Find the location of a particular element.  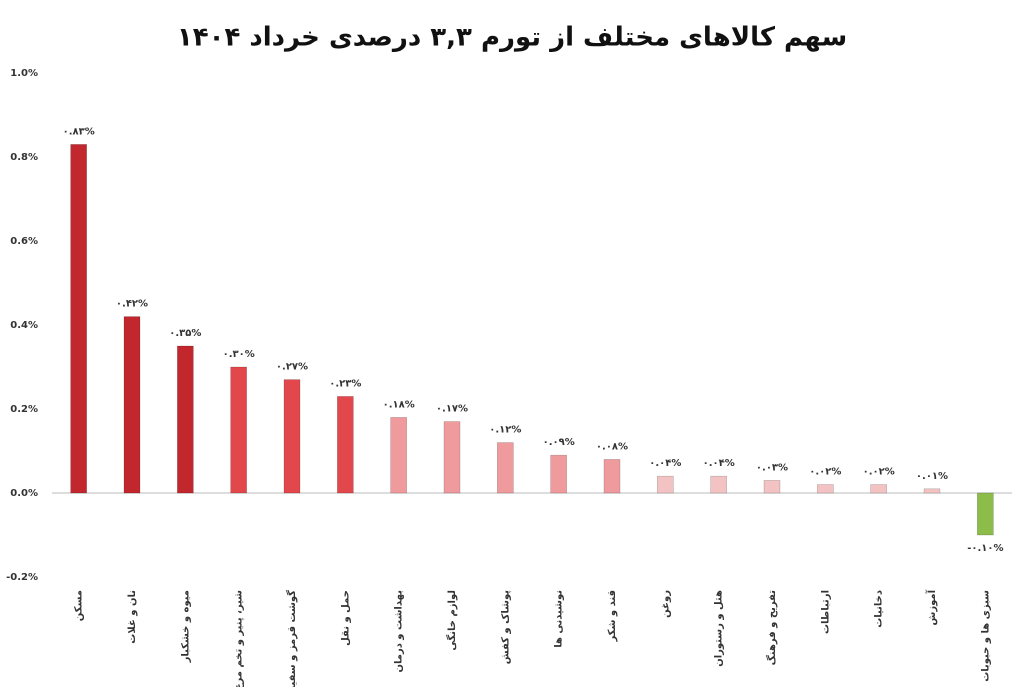

x-tick-label: لوازم خانگی is located at coordinates (451, 620).